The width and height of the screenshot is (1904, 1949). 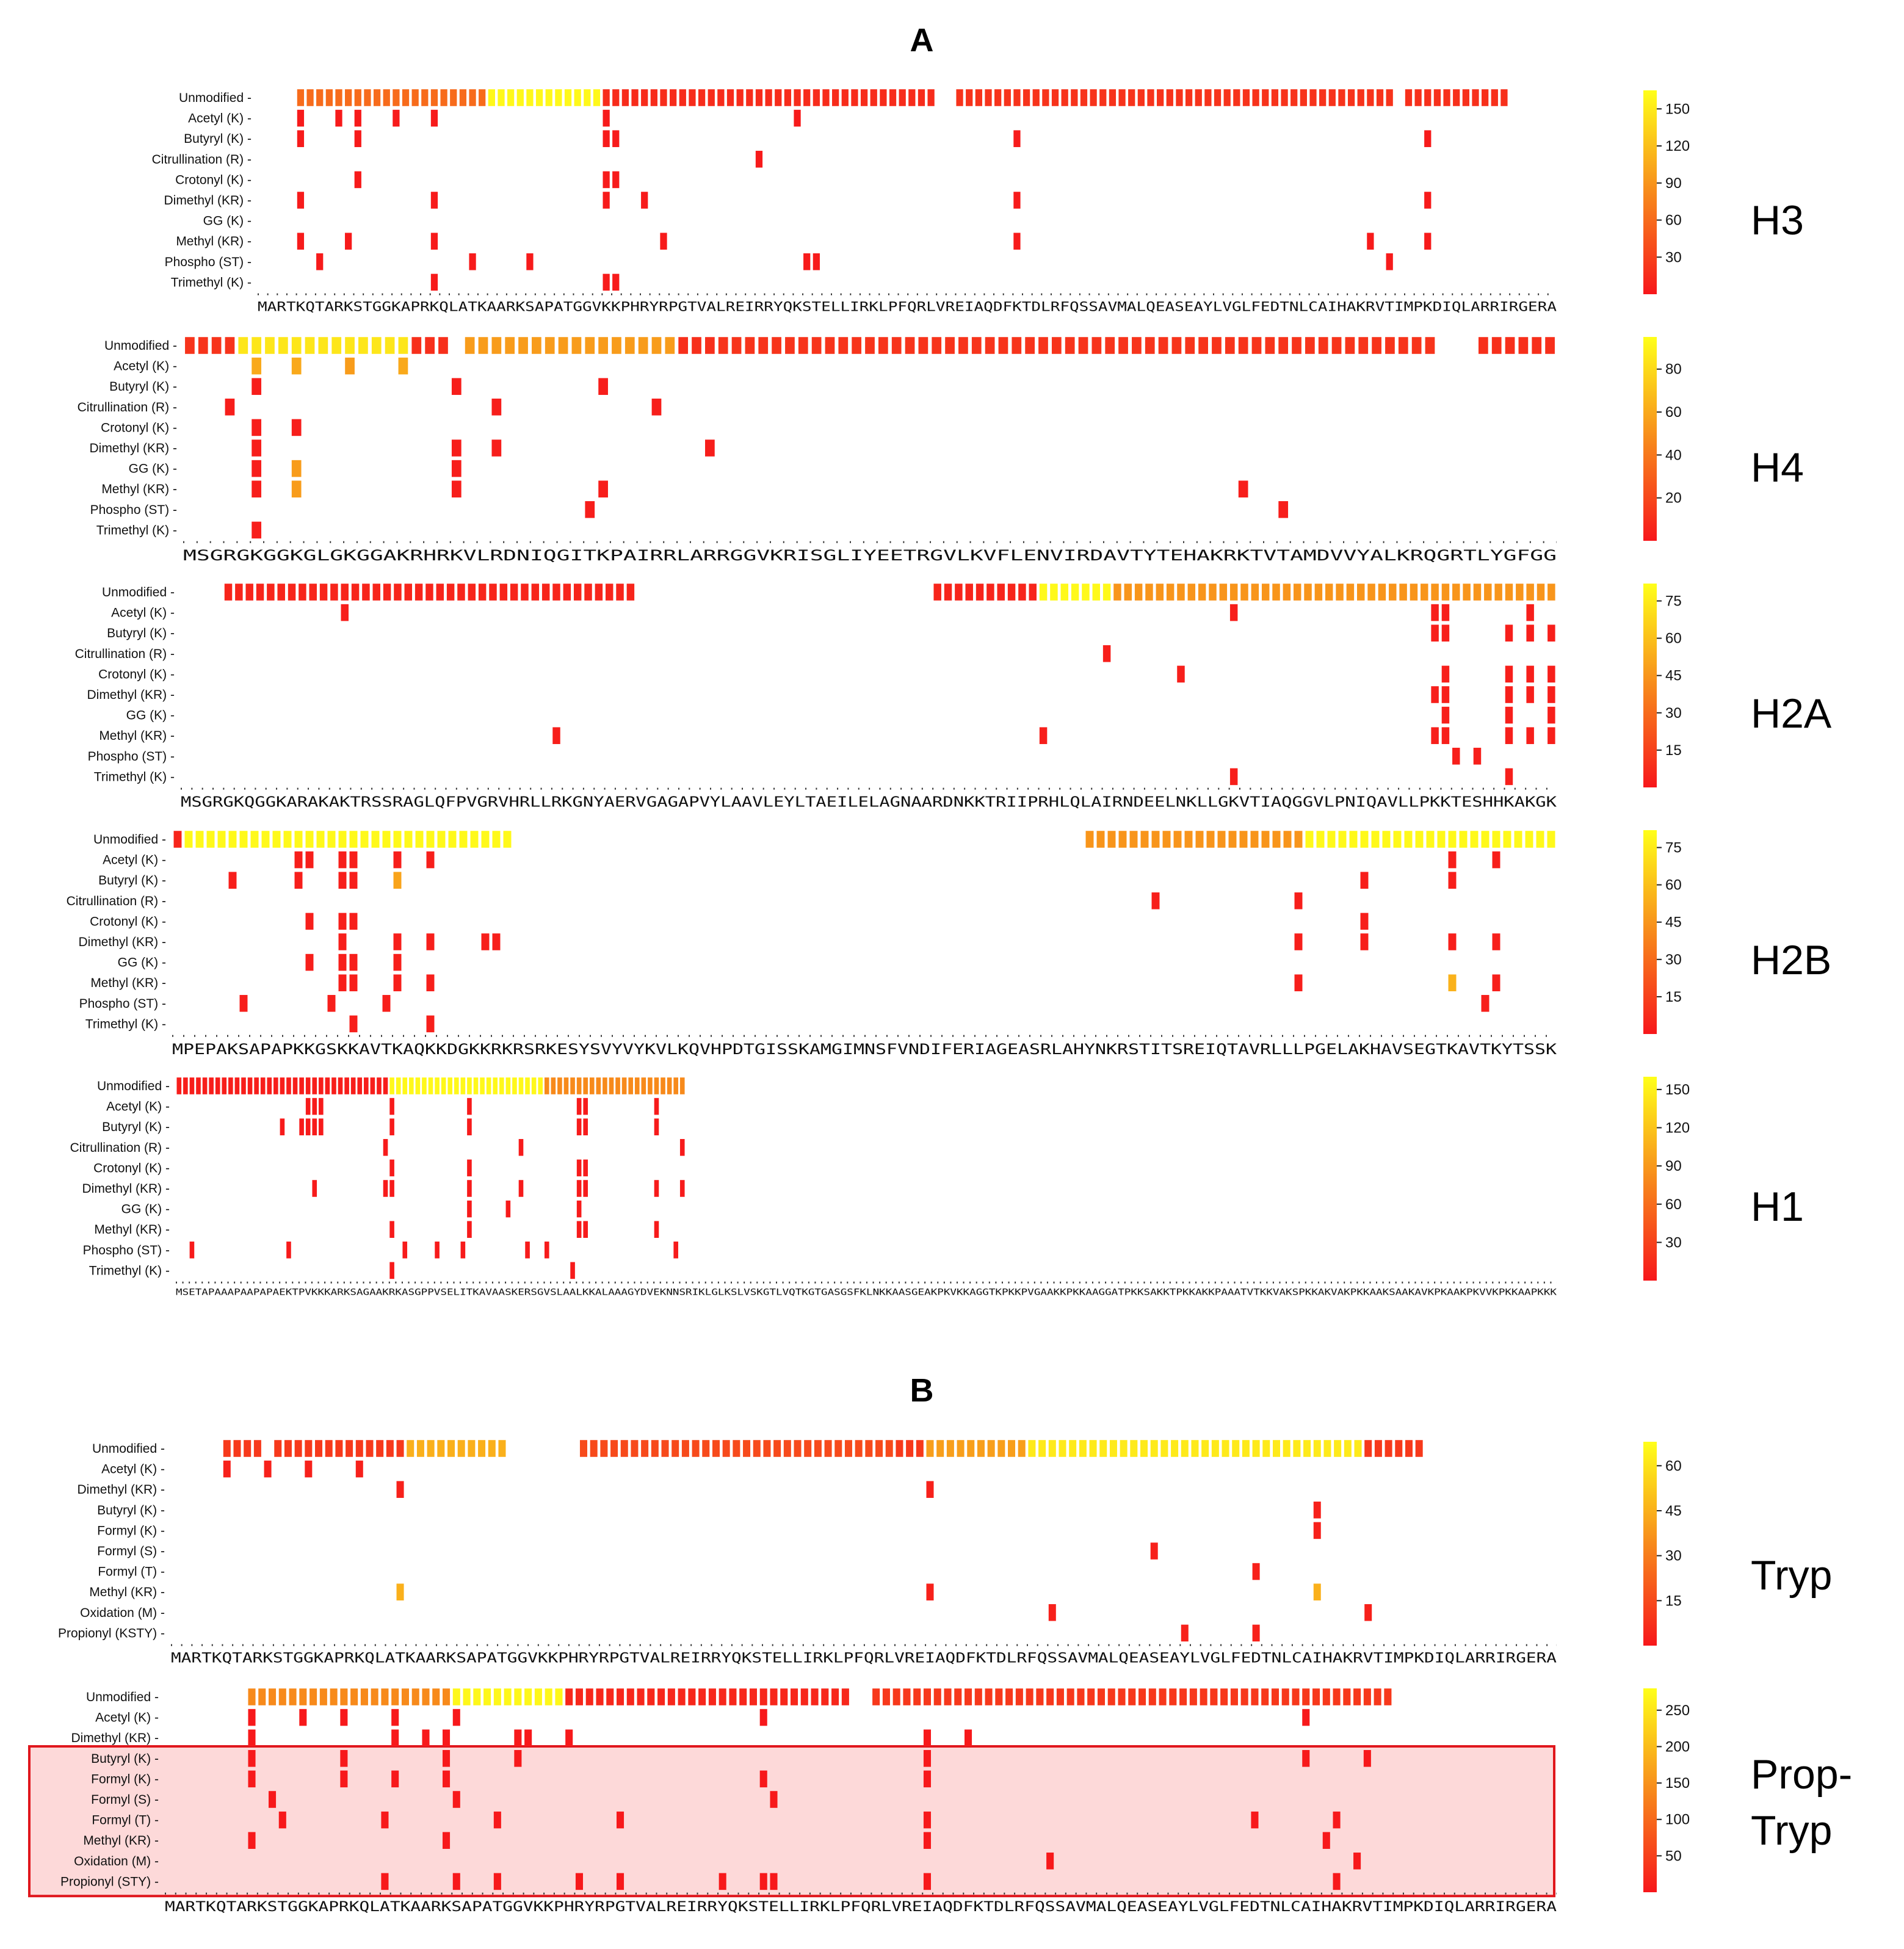 What do you see at coordinates (1673, 369) in the screenshot?
I see `colorbar-tick-label: 80` at bounding box center [1673, 369].